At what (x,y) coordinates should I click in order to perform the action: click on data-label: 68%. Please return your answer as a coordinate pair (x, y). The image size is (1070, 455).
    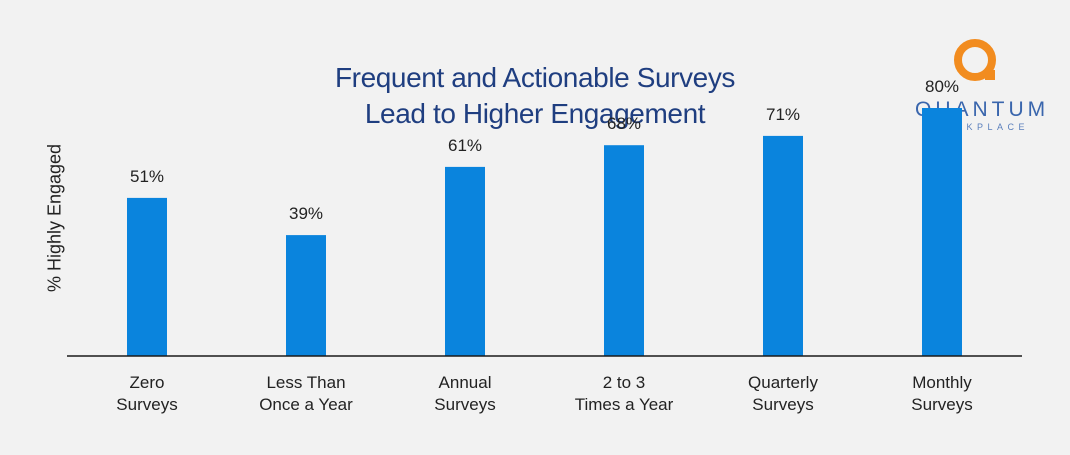
    Looking at the image, I should click on (624, 123).